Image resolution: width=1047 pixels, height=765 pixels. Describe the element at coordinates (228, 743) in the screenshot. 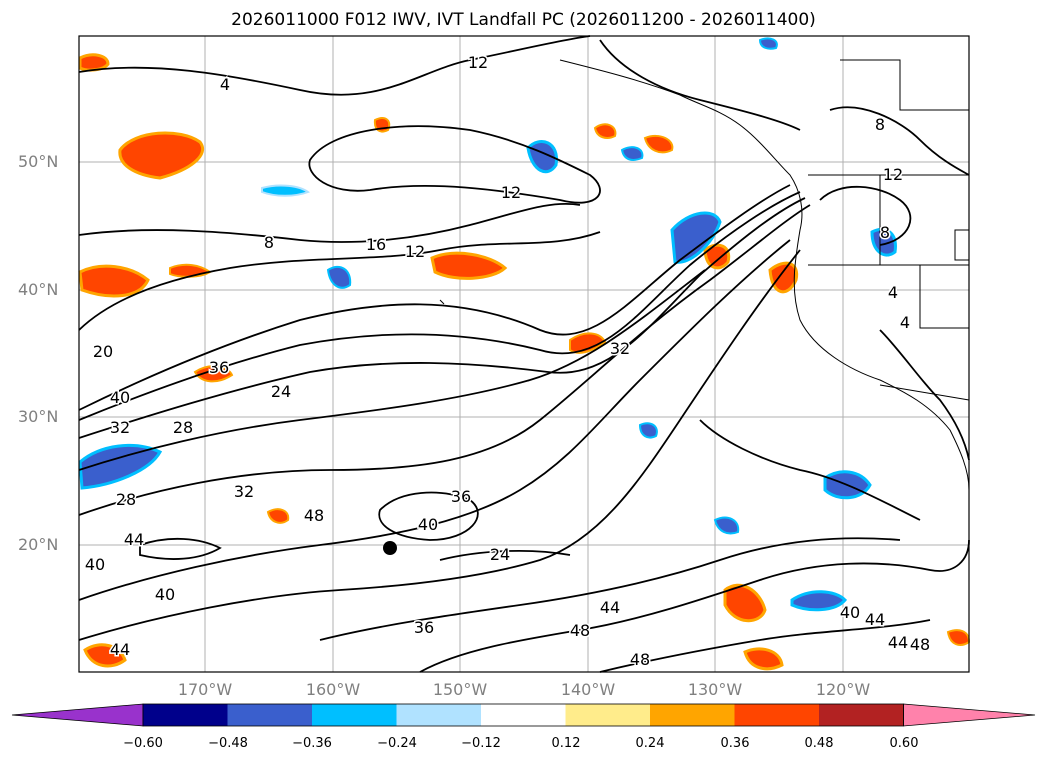

I see `colorbar-tick: −0.48` at that location.